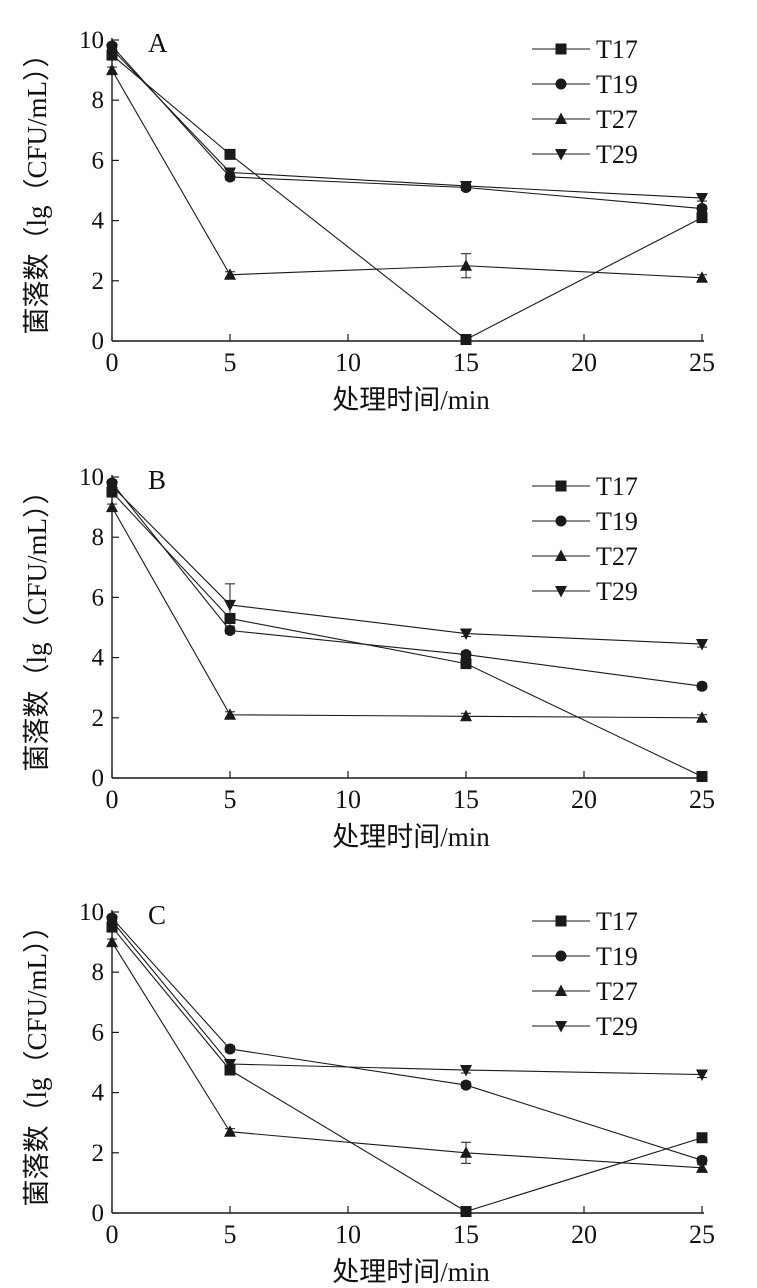 The image size is (757, 1288). Describe the element at coordinates (157, 480) in the screenshot. I see `panel-label: B` at that location.